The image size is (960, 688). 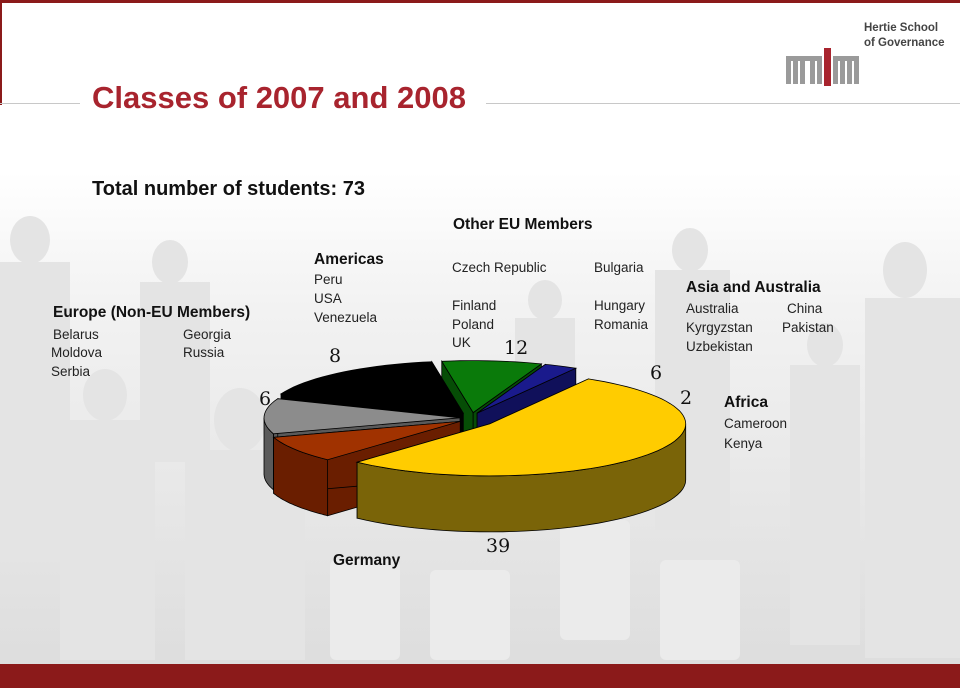 I want to click on slice-asia-australia-top, so click(x=492, y=387).